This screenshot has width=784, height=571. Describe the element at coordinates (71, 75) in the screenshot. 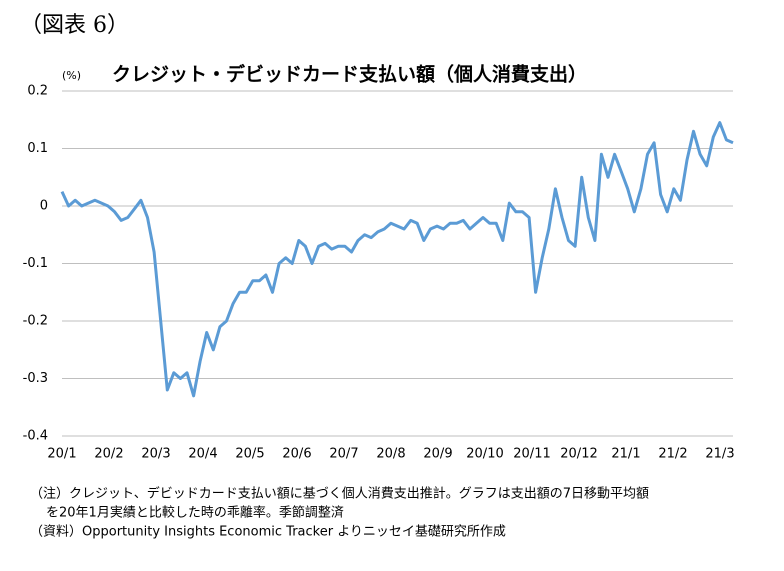

I see `y-unit: (%)` at that location.